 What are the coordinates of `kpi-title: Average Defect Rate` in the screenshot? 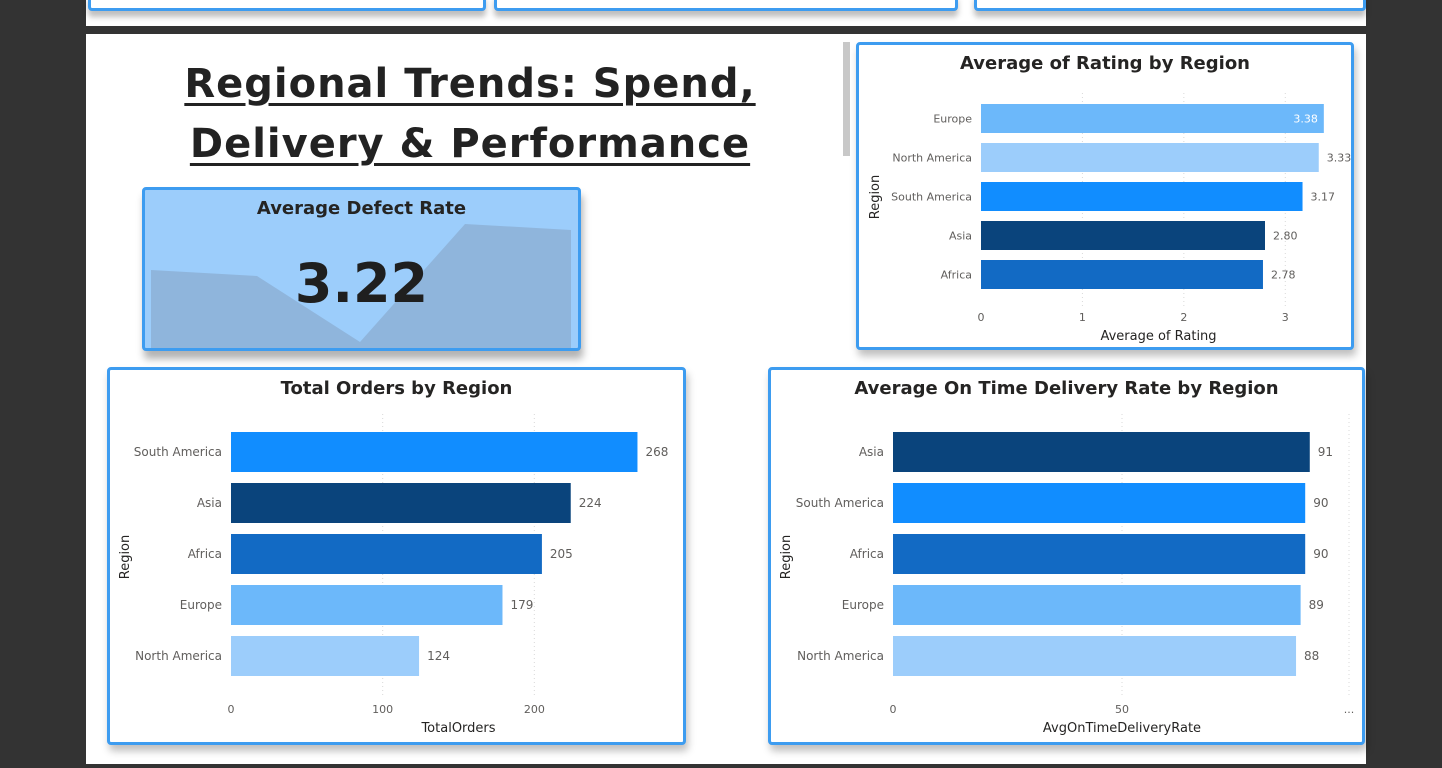 It's located at (361, 208).